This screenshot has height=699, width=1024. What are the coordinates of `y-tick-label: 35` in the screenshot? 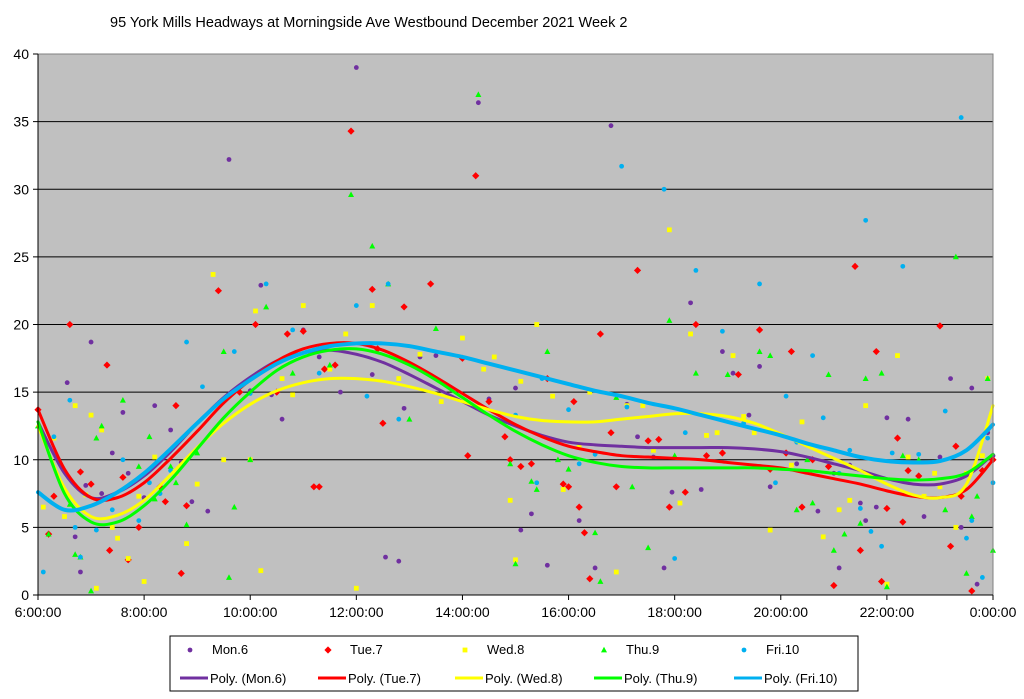 It's located at (21, 122).